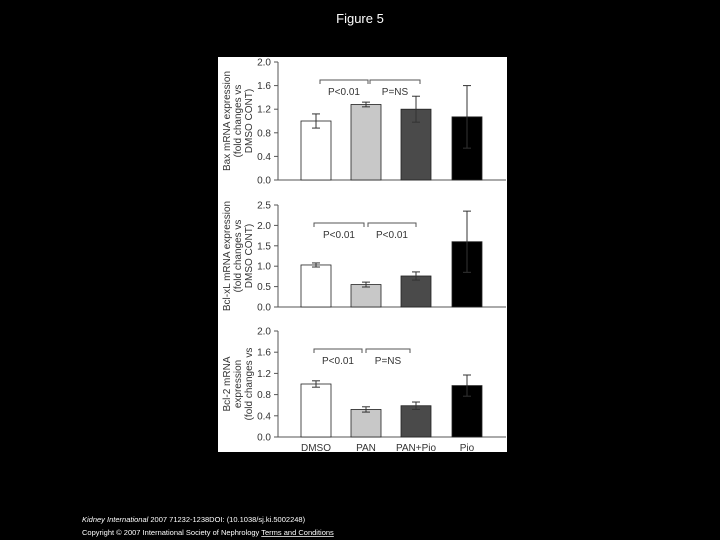 This screenshot has width=720, height=540. Describe the element at coordinates (316, 448) in the screenshot. I see `x-tick-label: DMSO` at that location.